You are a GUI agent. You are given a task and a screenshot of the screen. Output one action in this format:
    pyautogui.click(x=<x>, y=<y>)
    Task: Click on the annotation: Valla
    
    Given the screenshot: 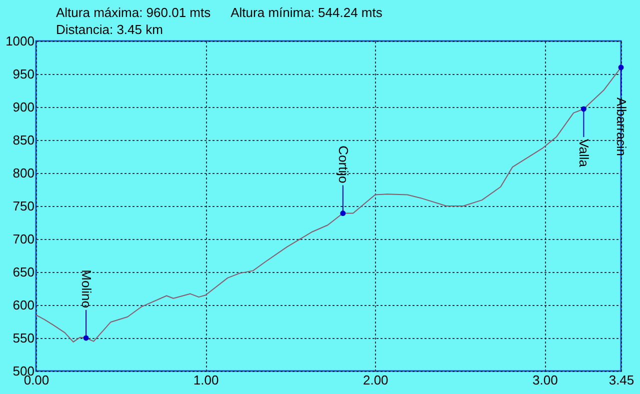 What is the action you would take?
    pyautogui.click(x=584, y=153)
    